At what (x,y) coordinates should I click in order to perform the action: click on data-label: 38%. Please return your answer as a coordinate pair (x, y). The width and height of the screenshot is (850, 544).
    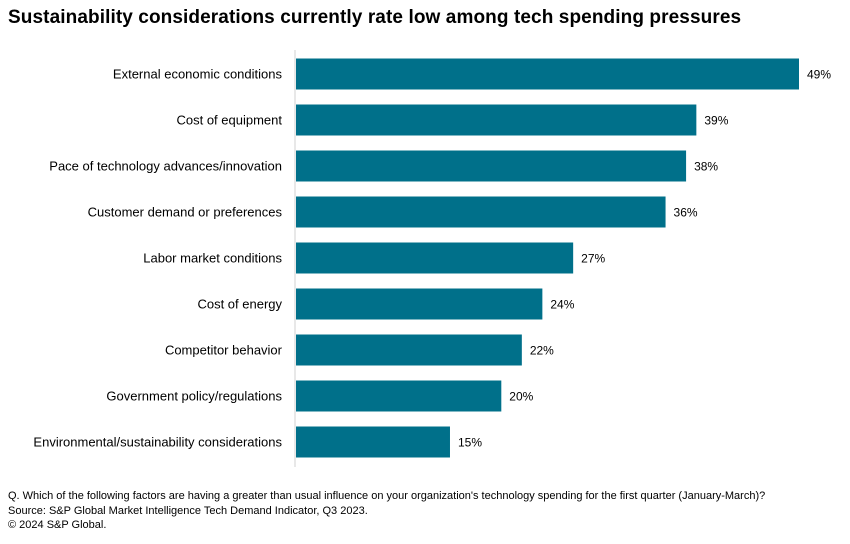
    Looking at the image, I should click on (706, 167).